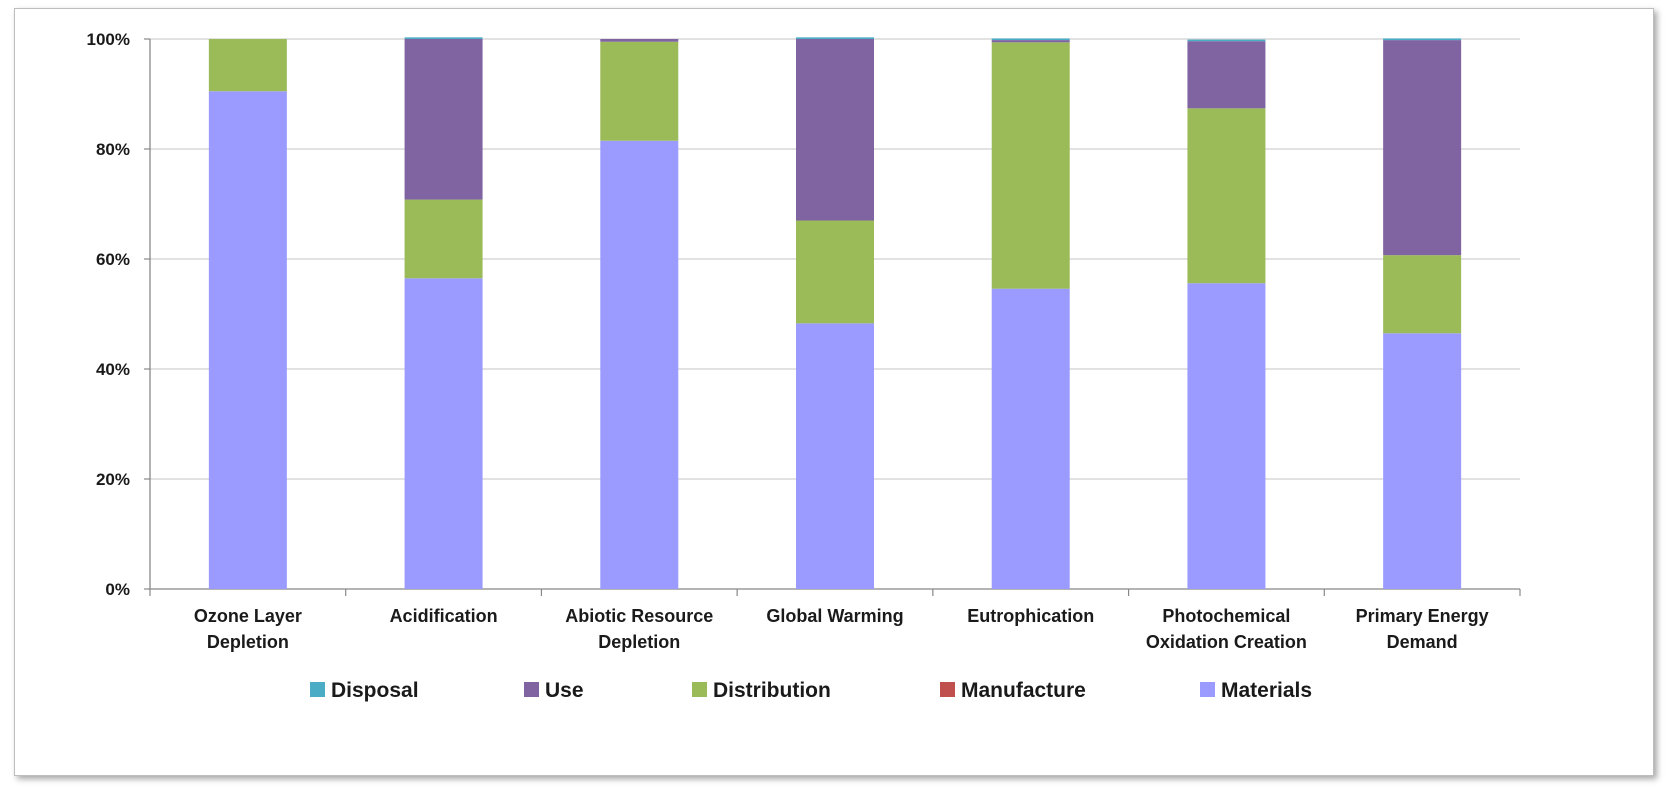 This screenshot has height=787, width=1668. I want to click on legend-label-manufacture: Manufacture, so click(1023, 690).